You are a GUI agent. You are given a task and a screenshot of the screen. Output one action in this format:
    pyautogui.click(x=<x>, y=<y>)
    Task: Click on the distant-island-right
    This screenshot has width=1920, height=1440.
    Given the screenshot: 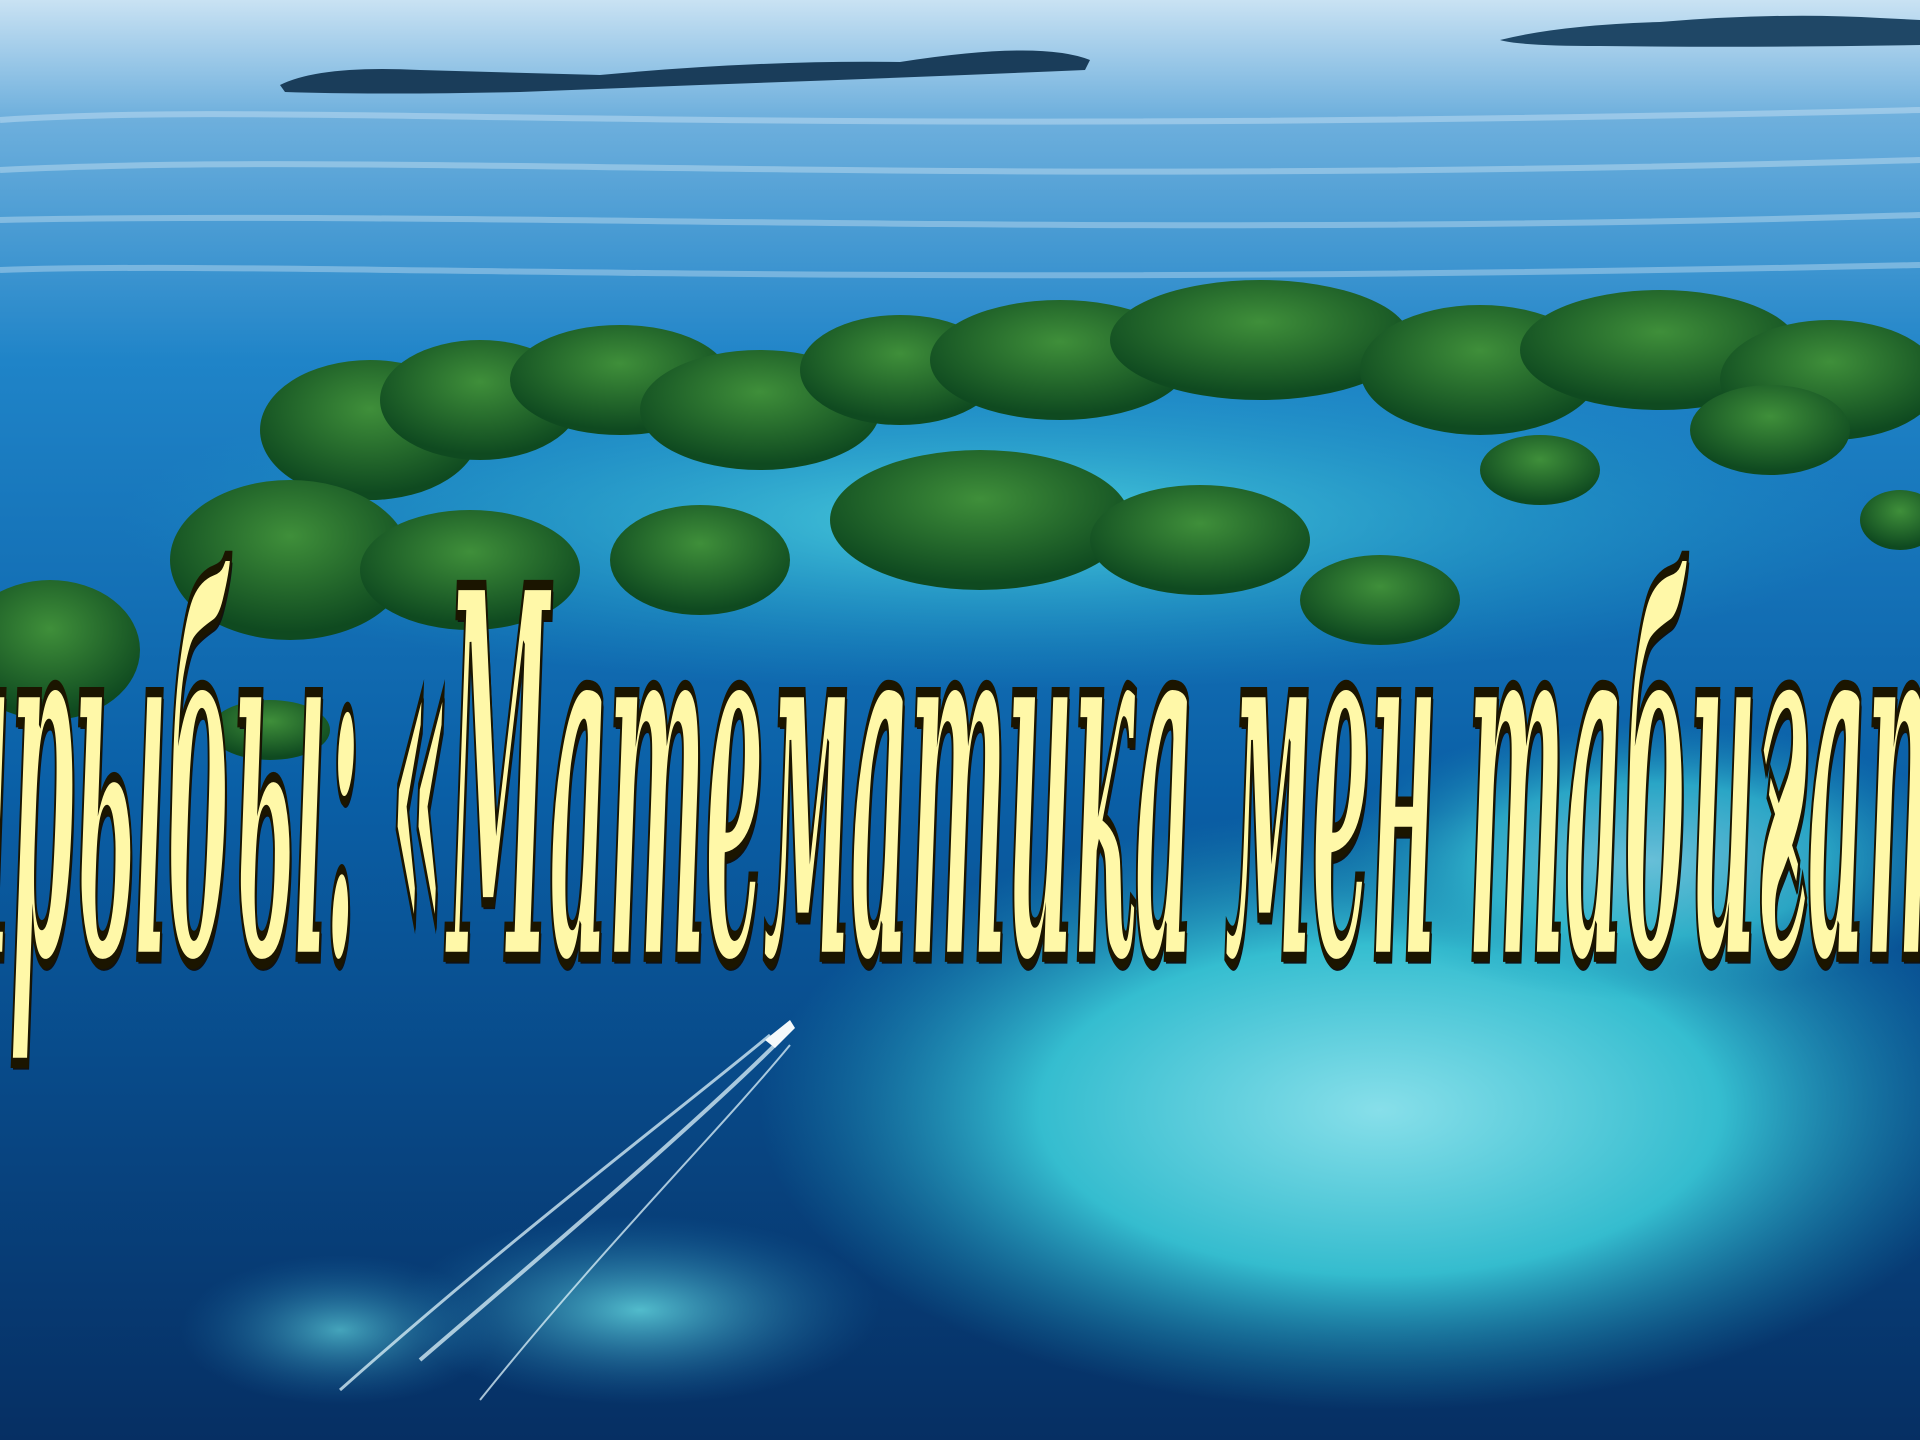 What is the action you would take?
    pyautogui.click(x=1710, y=31)
    